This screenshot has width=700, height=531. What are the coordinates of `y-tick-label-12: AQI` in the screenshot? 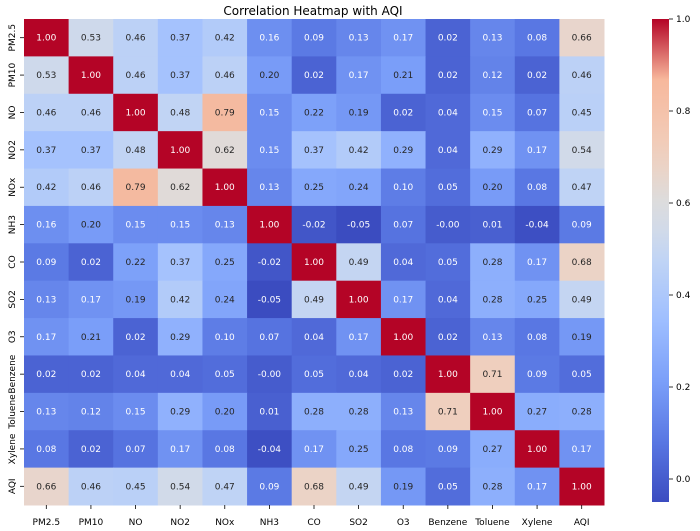 It's located at (13, 486).